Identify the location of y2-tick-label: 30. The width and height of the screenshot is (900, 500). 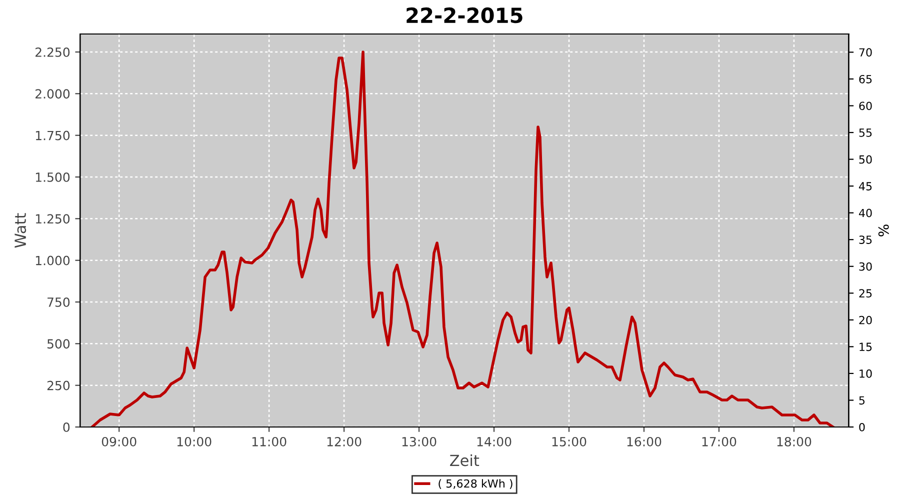
(865, 266).